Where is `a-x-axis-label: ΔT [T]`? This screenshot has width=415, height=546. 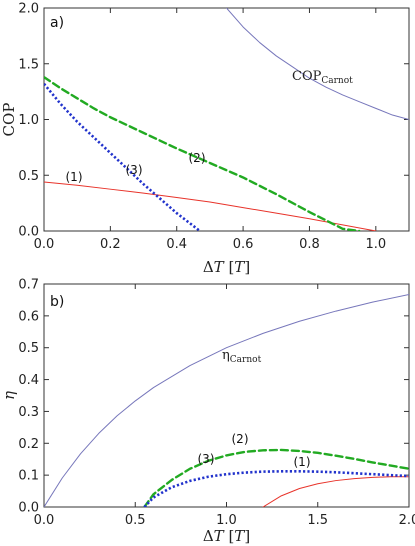 a-x-axis-label: ΔT [T] is located at coordinates (226, 267).